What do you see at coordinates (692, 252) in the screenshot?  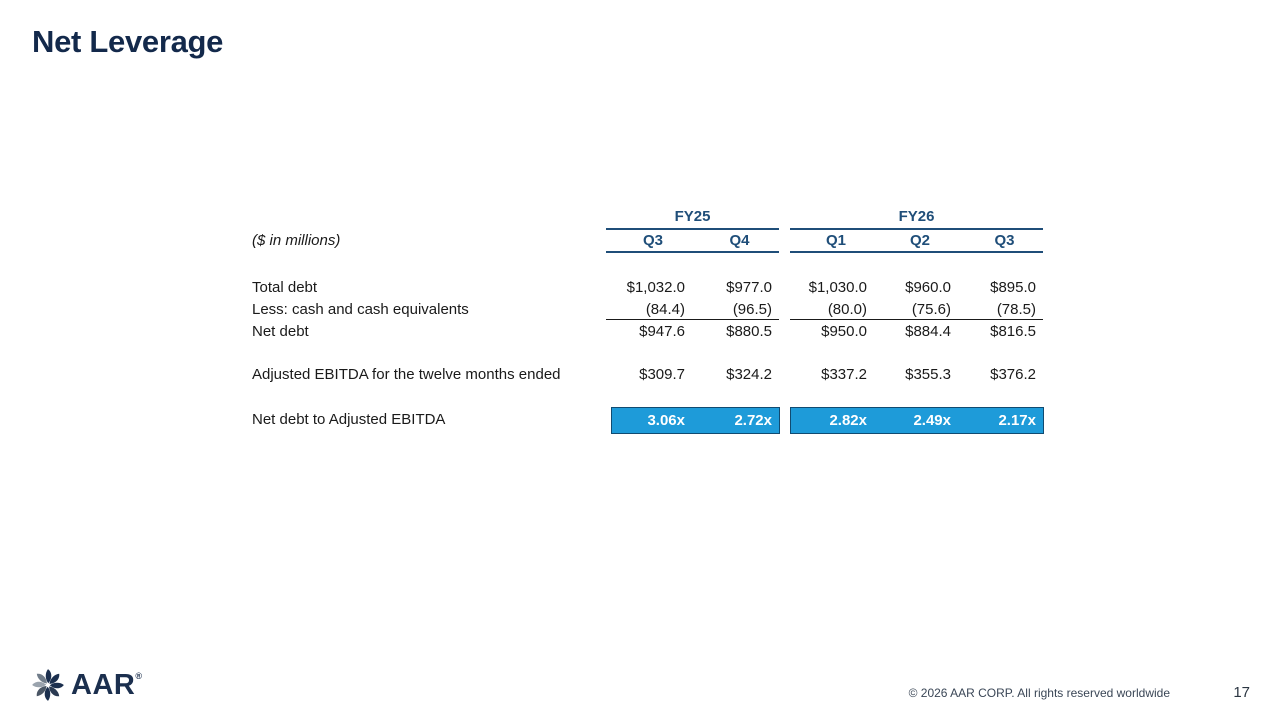 I see `fy25-quarters-underline` at bounding box center [692, 252].